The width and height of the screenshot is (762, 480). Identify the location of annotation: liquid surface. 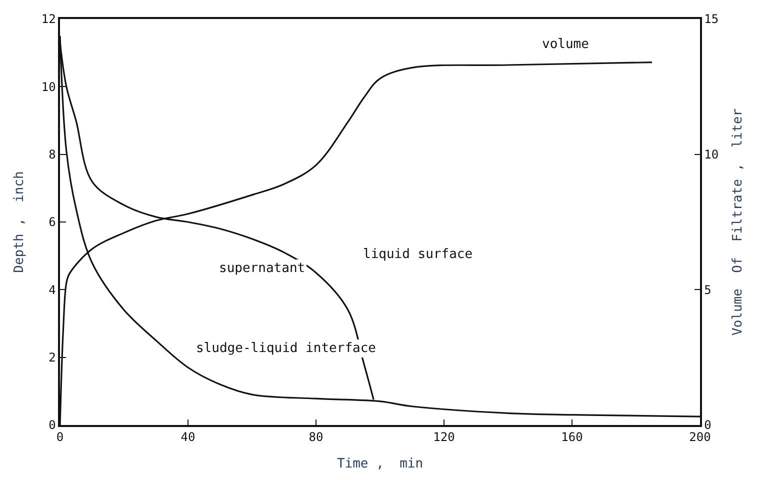
(418, 254).